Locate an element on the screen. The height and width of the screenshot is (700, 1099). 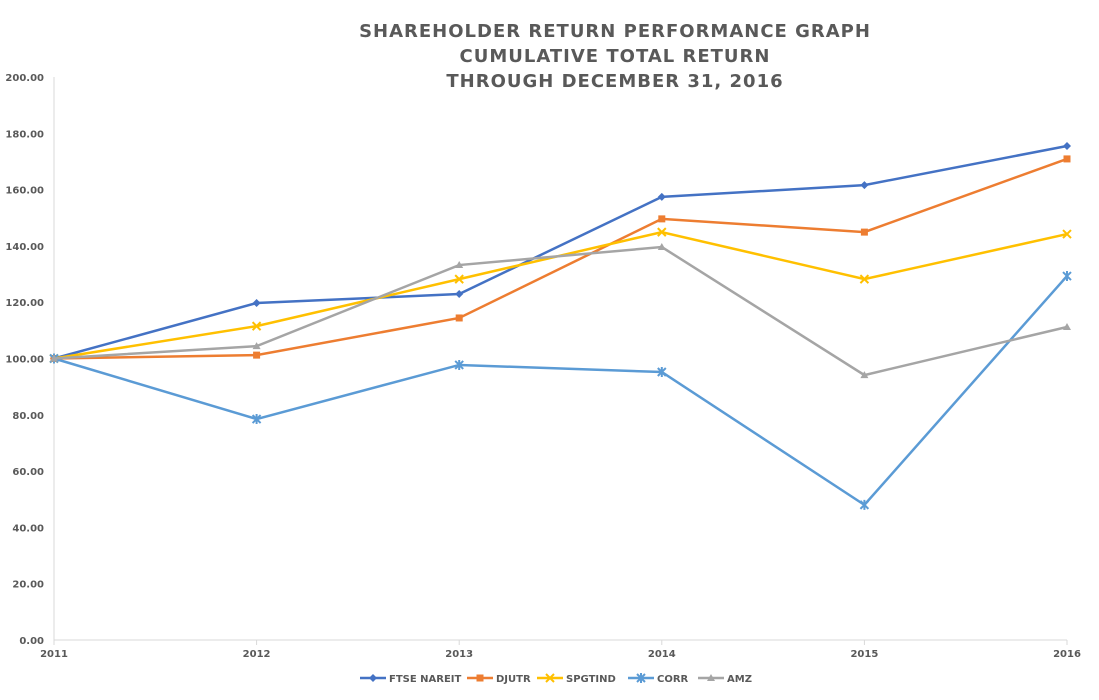
y-tick-label: 0.00 is located at coordinates (31, 641).